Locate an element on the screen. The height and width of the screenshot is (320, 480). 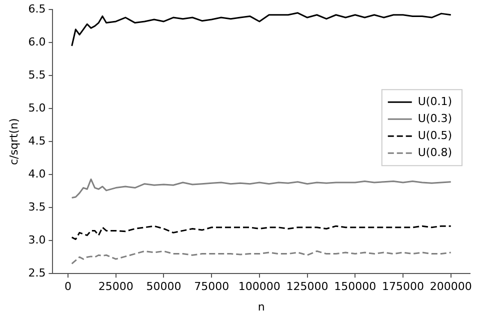
y-tick-label: 2.5 is located at coordinates (37, 273).